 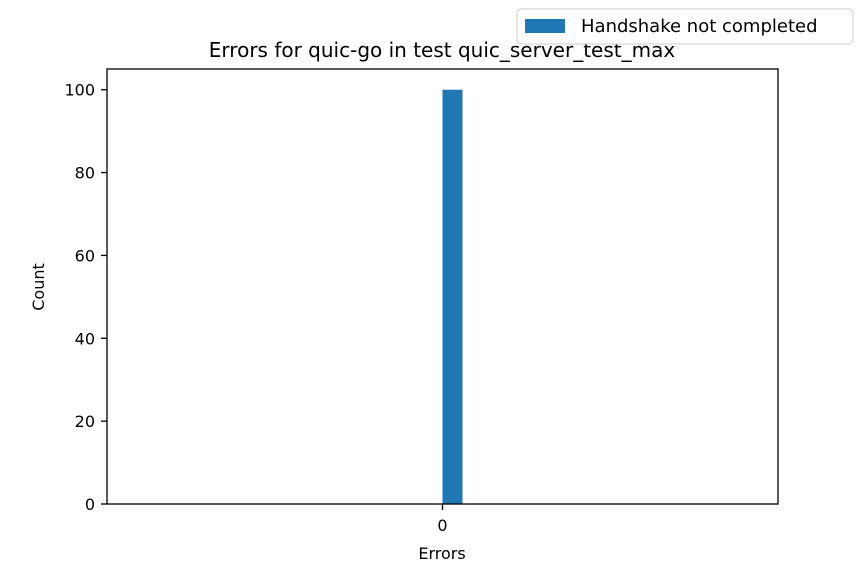 I want to click on x-axis-label: Errors, so click(x=441, y=553).